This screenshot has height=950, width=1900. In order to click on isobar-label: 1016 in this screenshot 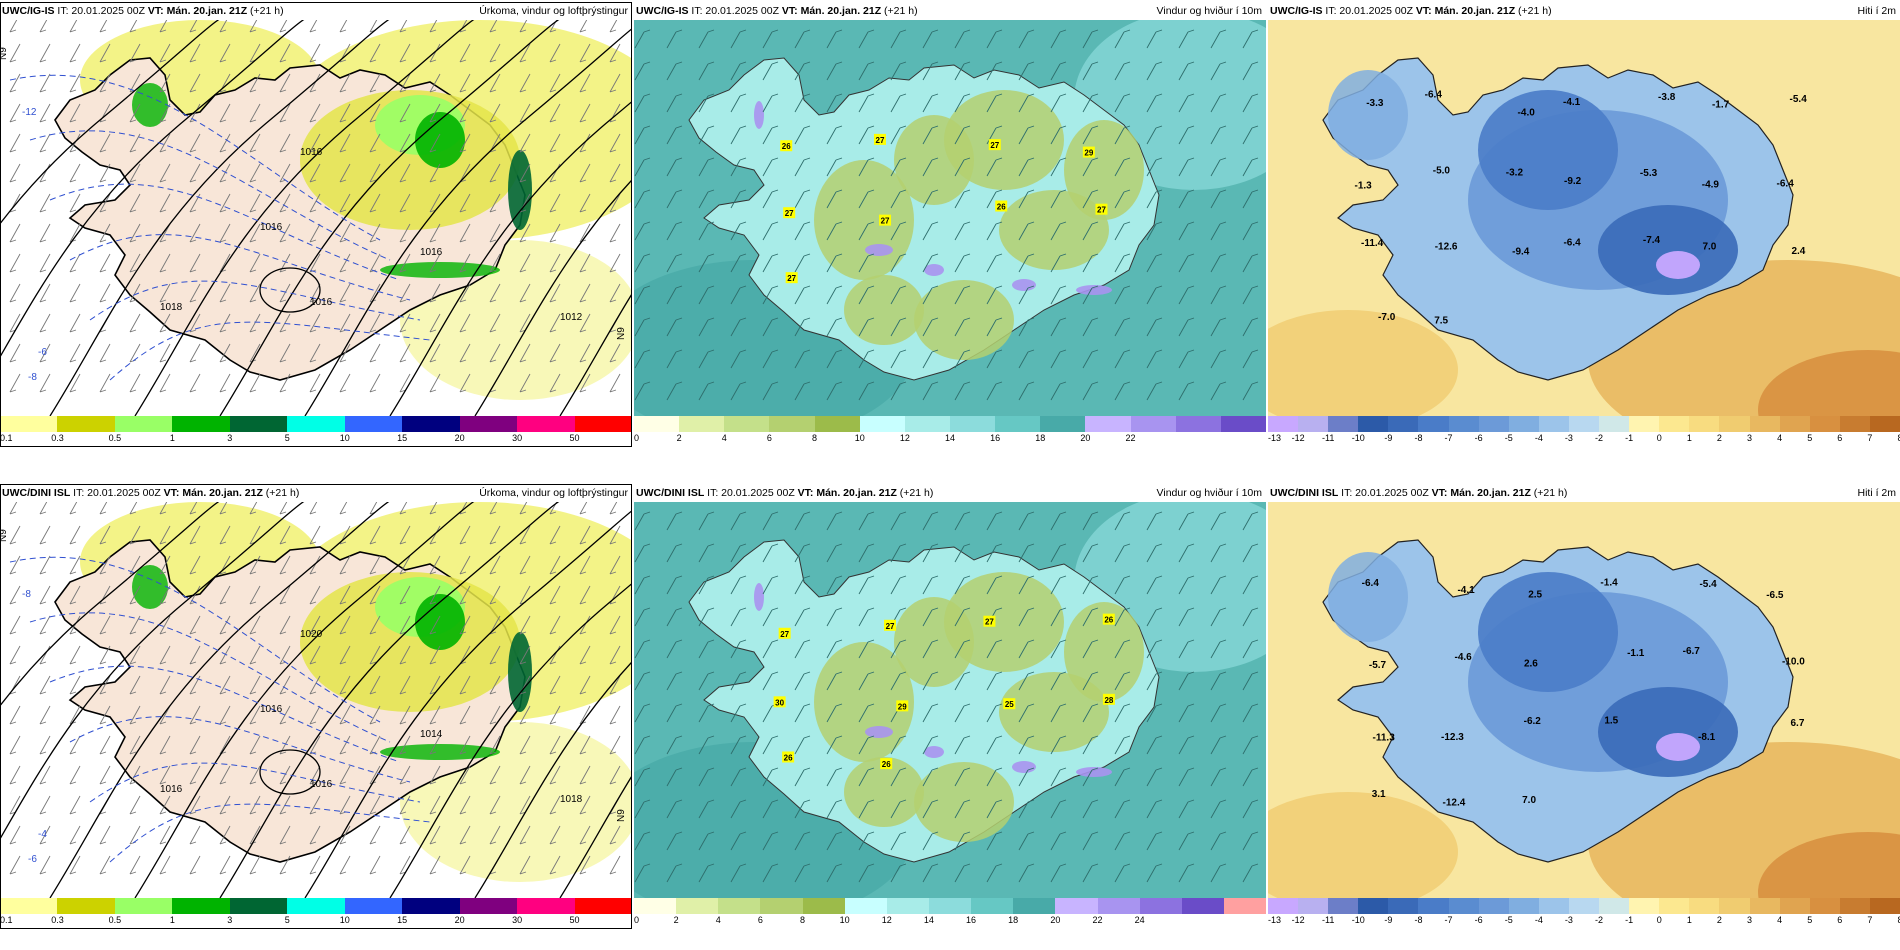, I will do `click(271, 227)`.